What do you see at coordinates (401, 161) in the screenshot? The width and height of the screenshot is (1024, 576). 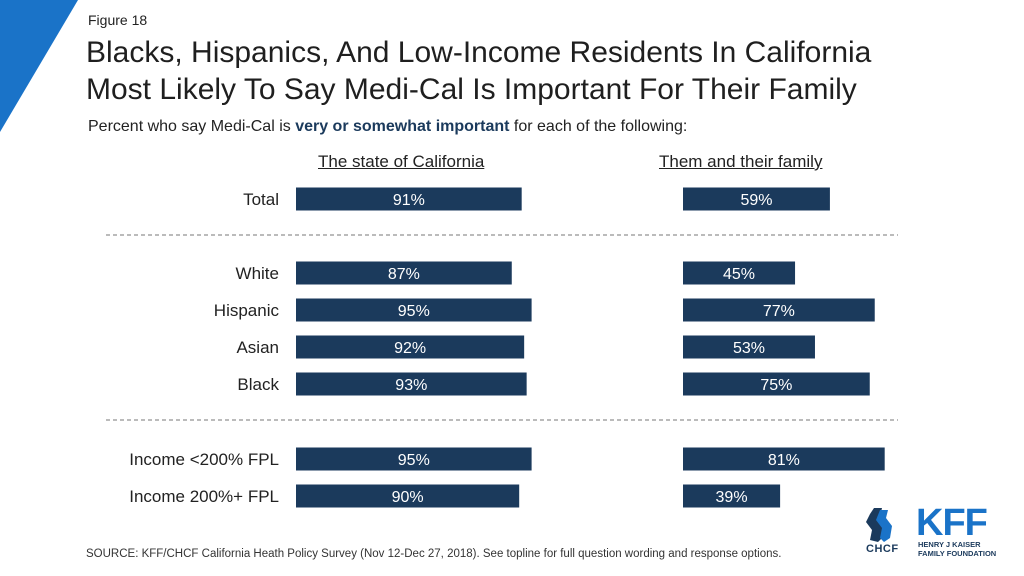 I see `column-header-state: The state of California` at bounding box center [401, 161].